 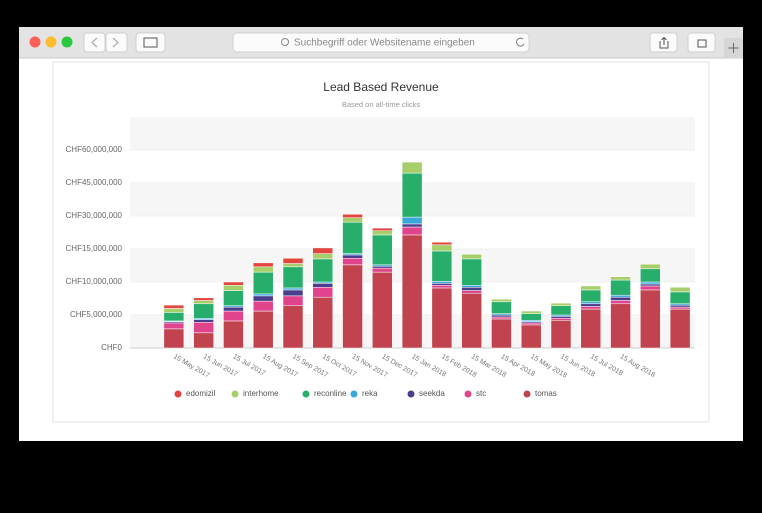 What do you see at coordinates (330, 393) in the screenshot?
I see `legend-label: reconline` at bounding box center [330, 393].